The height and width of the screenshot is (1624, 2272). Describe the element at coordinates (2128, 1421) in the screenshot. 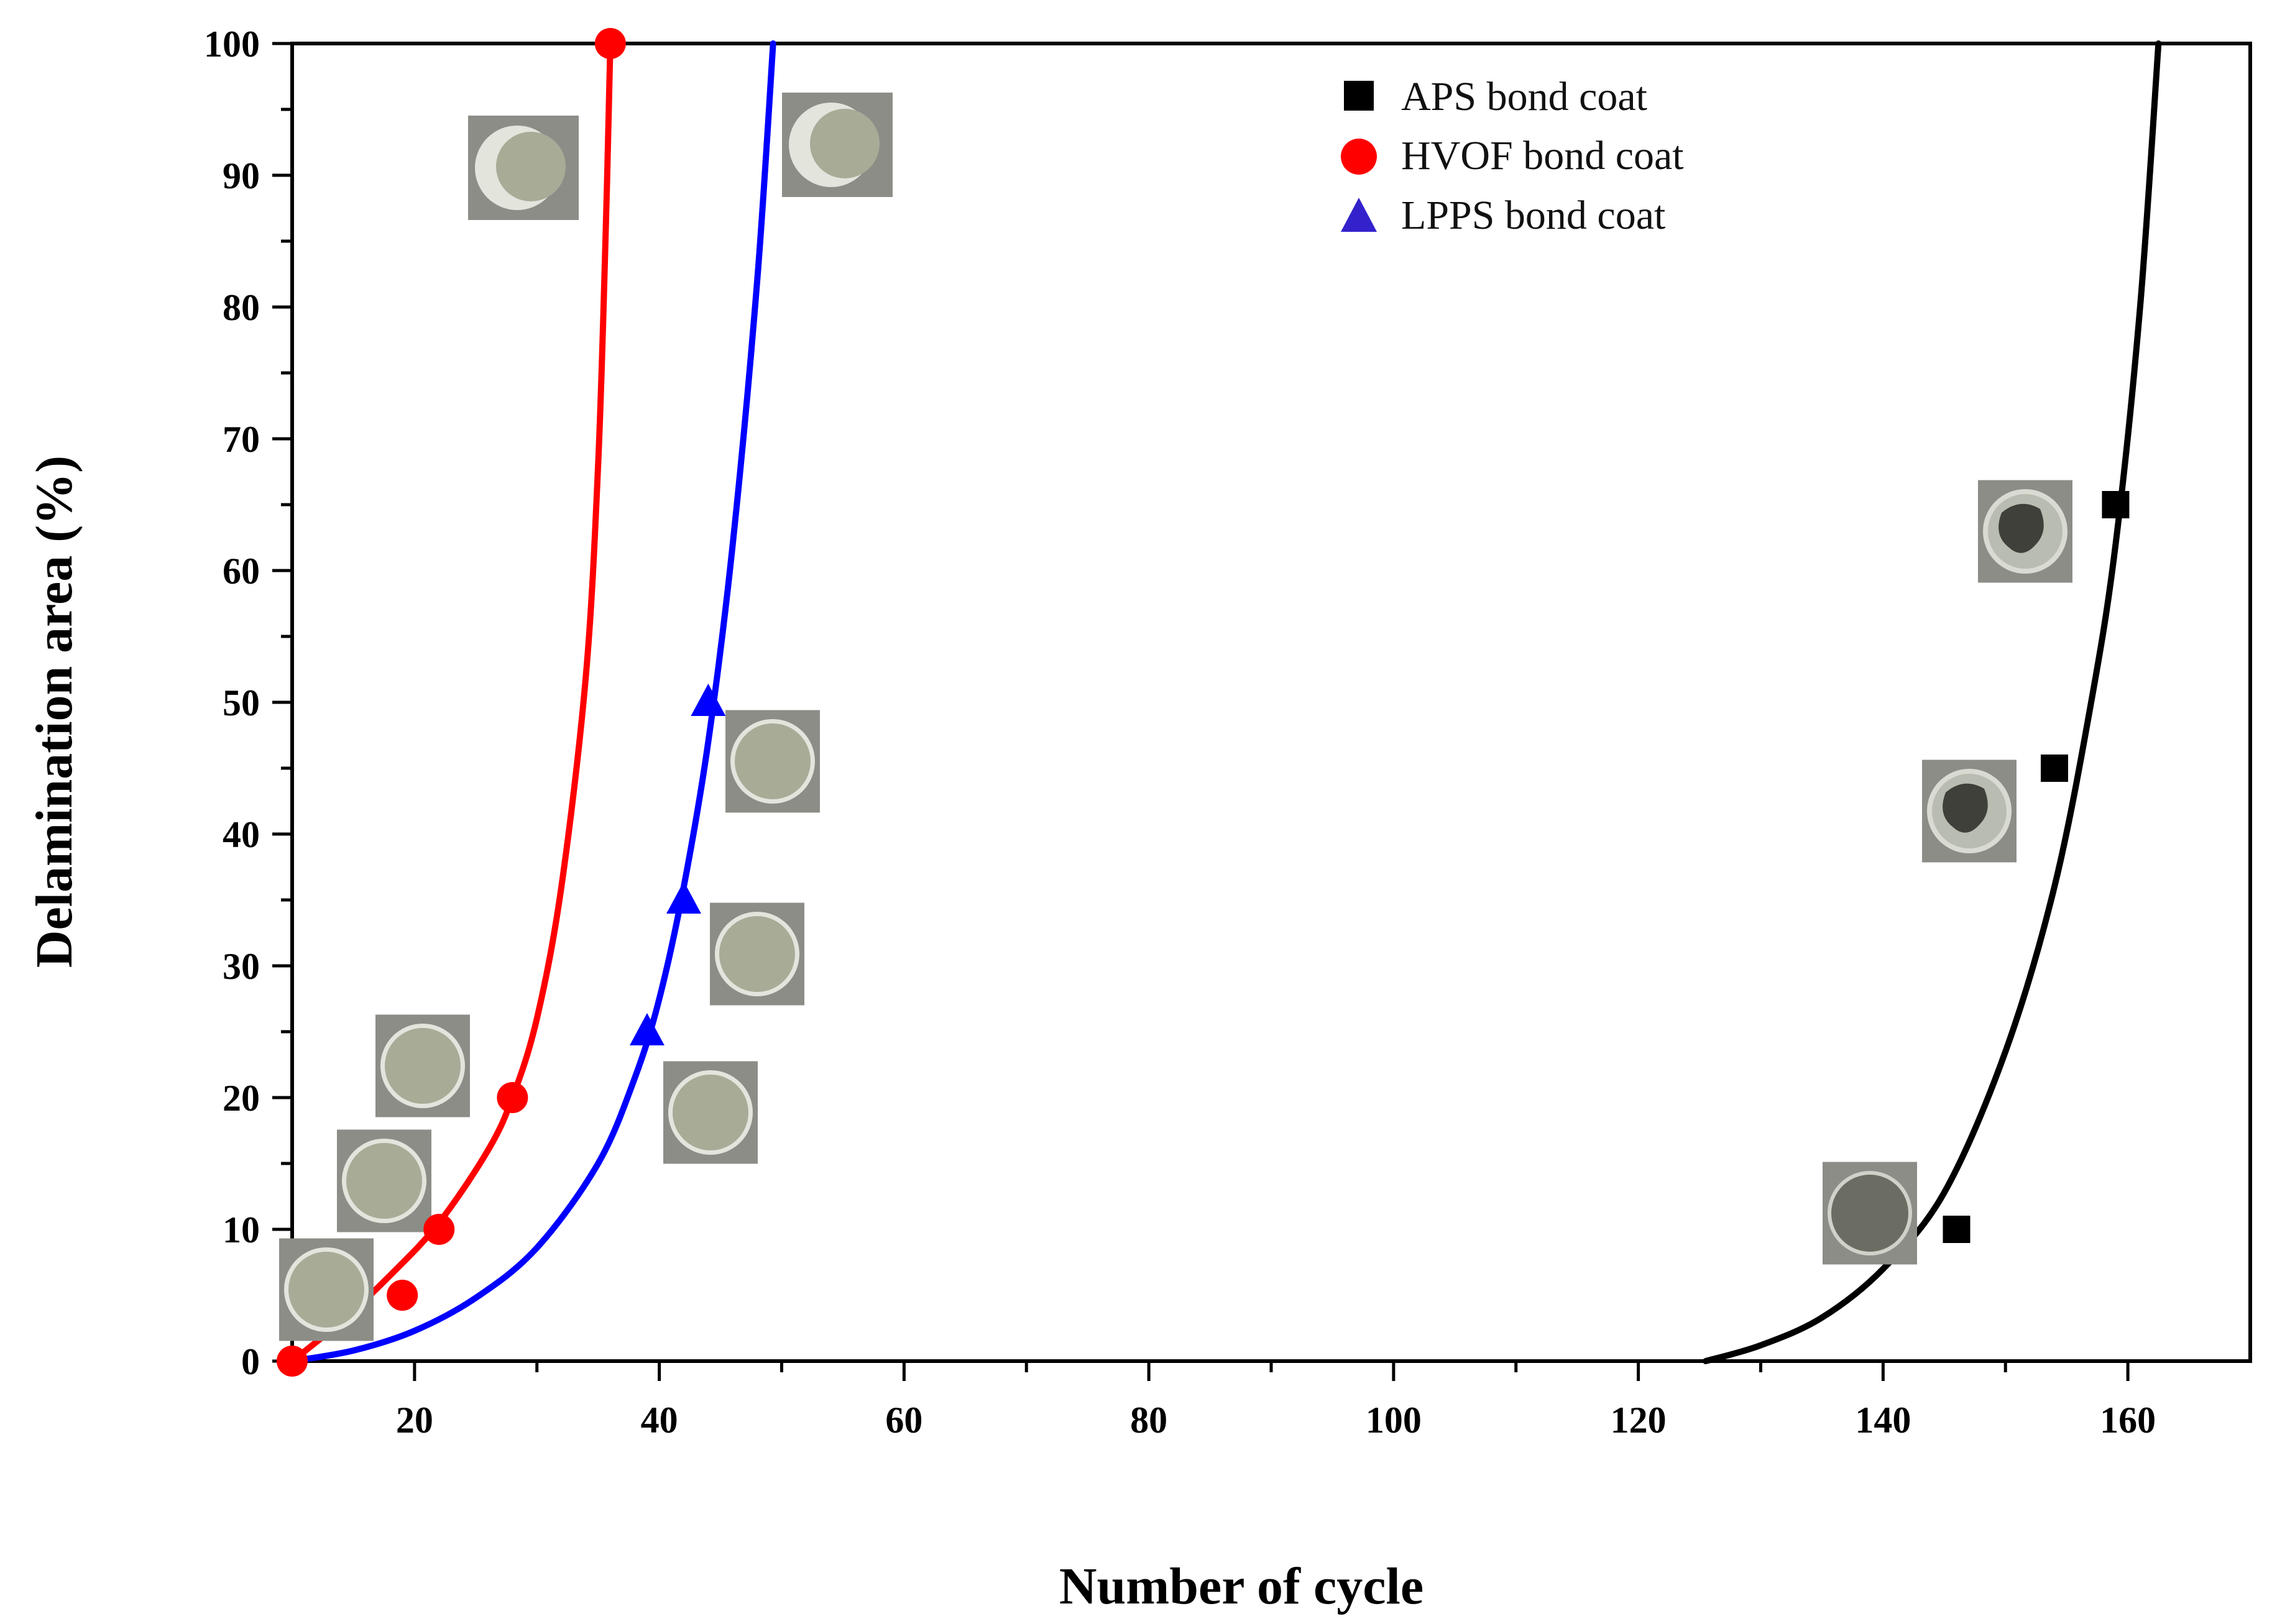

I see `x-tick-label: 160` at that location.